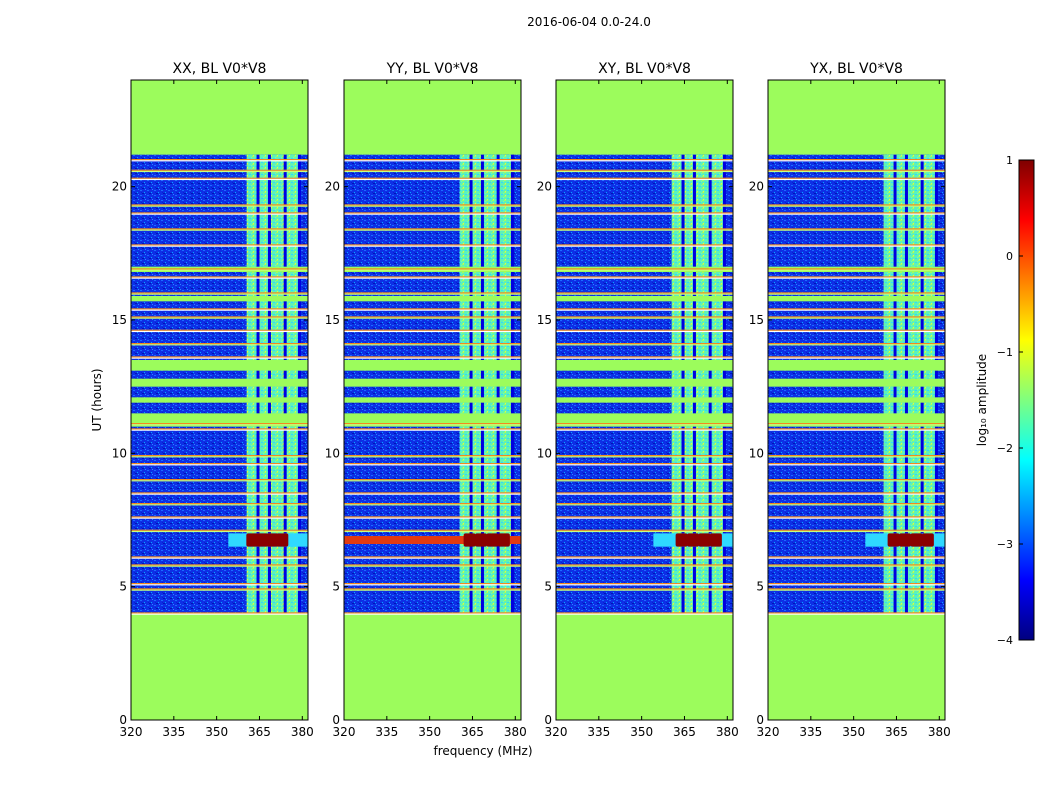 The image size is (1050, 800). Describe the element at coordinates (1010, 400) in the screenshot. I see `colorbar-ticks: 1 0 −1 −2 −3 −4` at that location.